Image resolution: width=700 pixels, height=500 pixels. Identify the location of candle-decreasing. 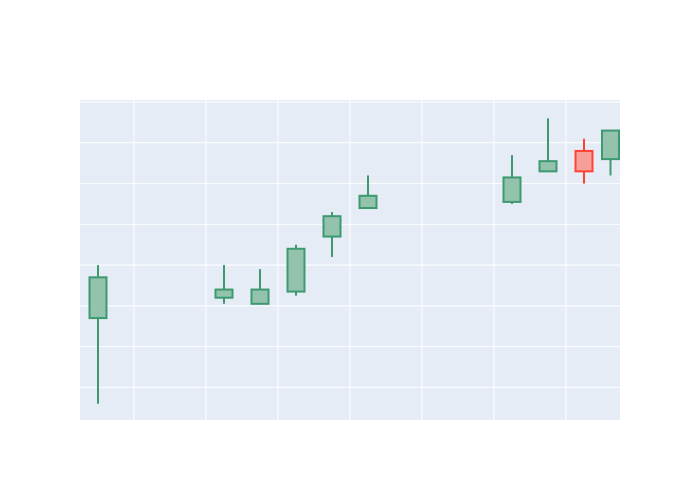
(584, 161).